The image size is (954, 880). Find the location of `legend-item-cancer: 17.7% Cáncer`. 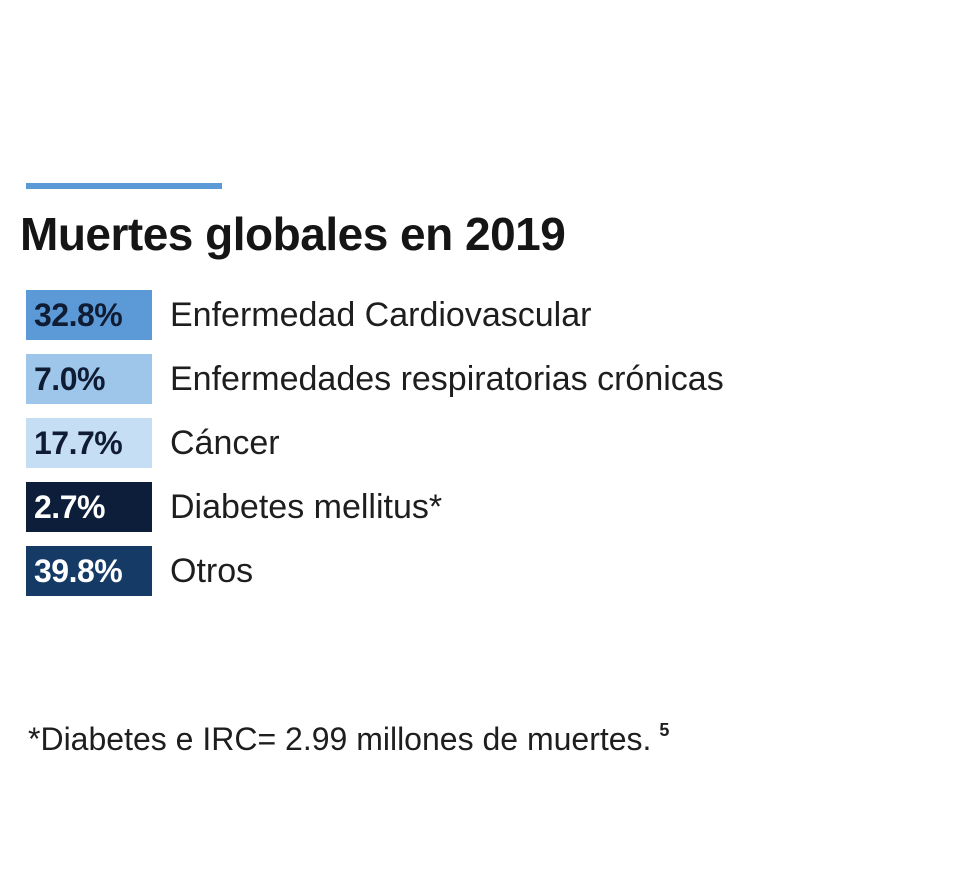

legend-item-cancer: 17.7% Cáncer is located at coordinates (153, 443).